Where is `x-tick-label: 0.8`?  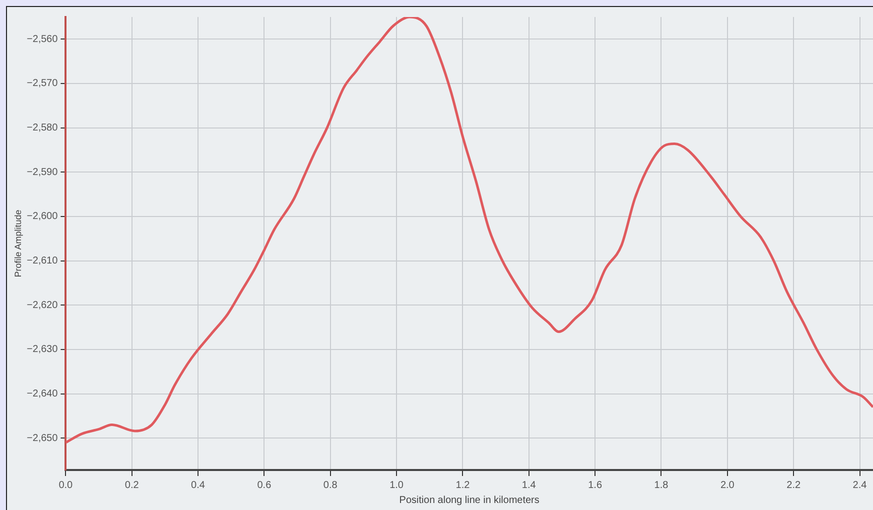 x-tick-label: 0.8 is located at coordinates (330, 485).